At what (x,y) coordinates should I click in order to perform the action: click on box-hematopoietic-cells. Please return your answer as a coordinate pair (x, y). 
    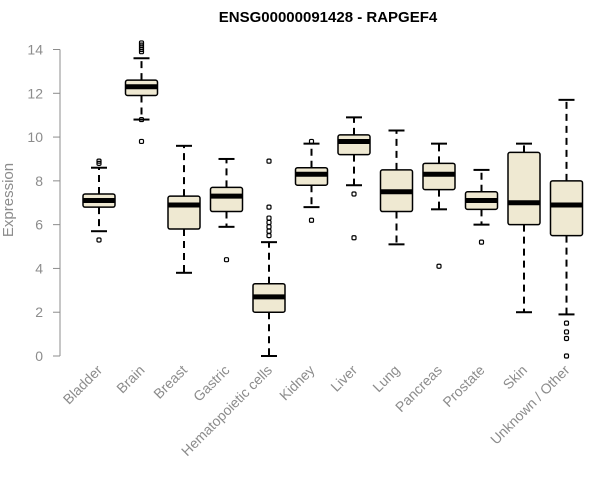
    Looking at the image, I should click on (269, 257).